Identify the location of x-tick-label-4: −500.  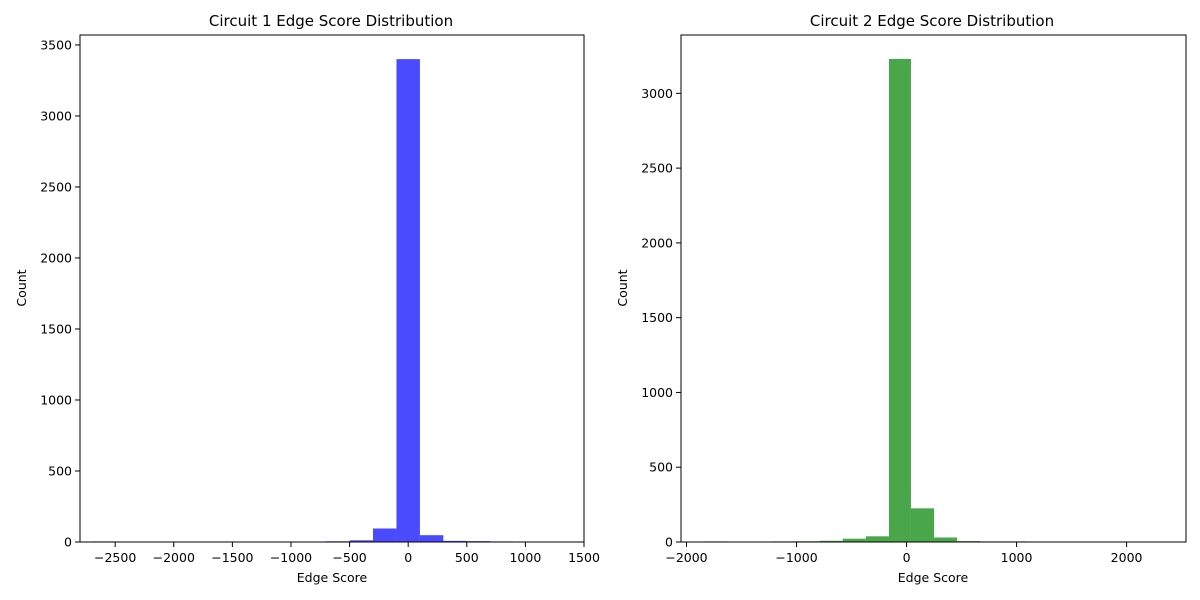
(349, 557).